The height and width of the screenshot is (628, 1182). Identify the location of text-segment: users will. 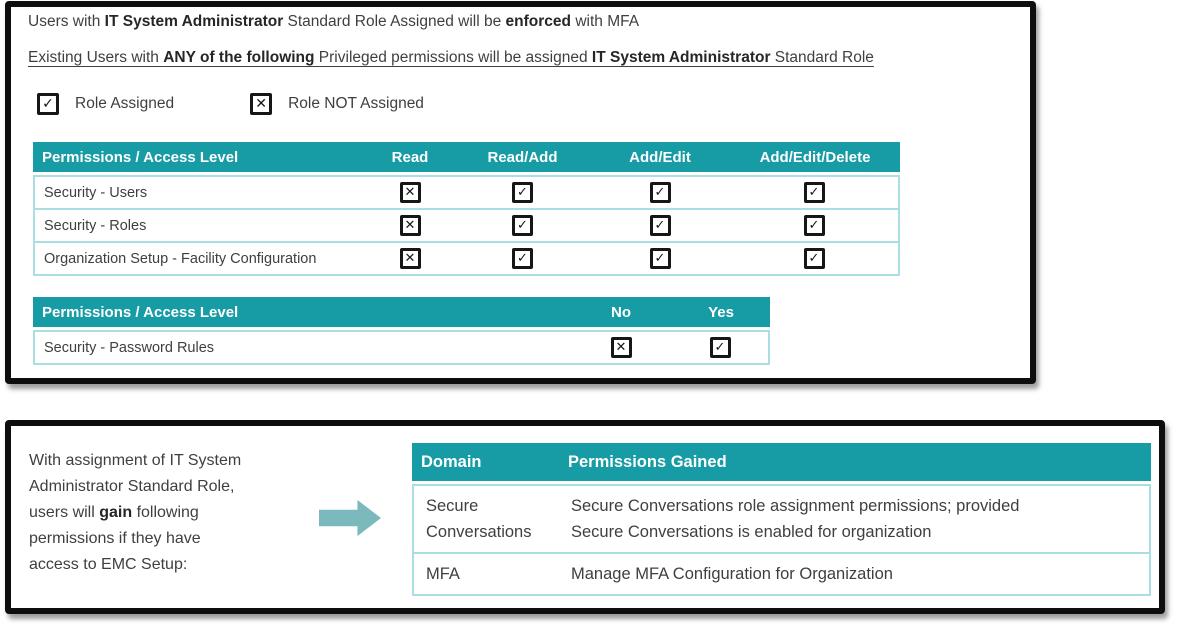
(64, 512).